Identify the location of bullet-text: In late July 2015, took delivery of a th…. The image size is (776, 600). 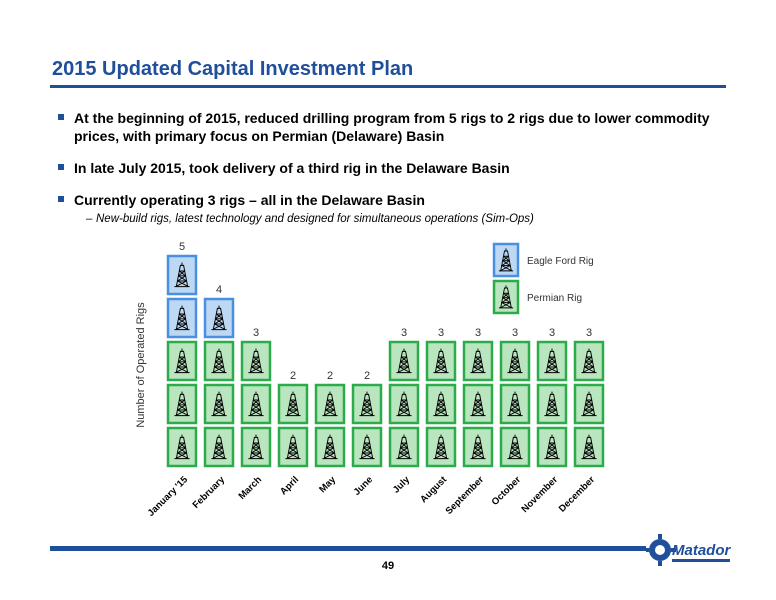
(292, 168).